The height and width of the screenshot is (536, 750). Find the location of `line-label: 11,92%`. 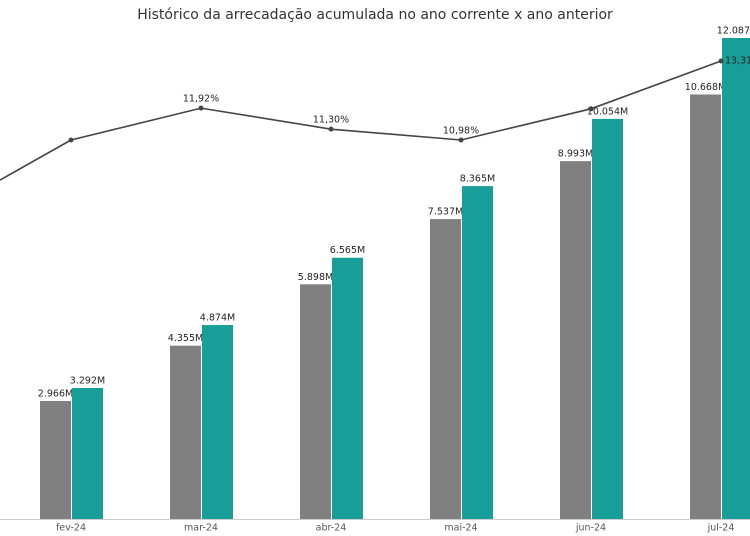

line-label: 11,92% is located at coordinates (201, 99).